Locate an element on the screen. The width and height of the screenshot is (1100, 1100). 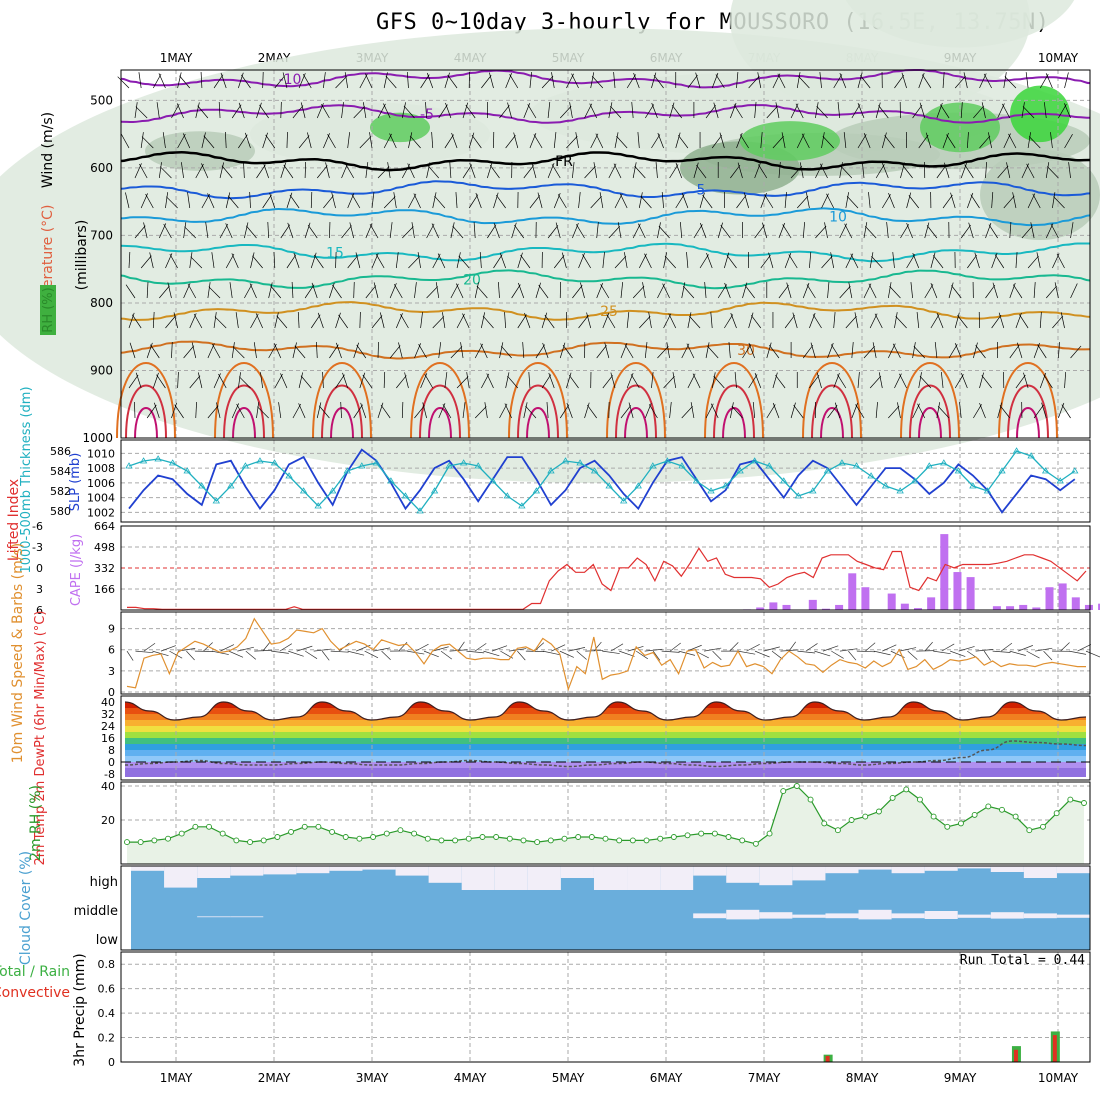
cape-tick: 166 is located at coordinates (104, 589).